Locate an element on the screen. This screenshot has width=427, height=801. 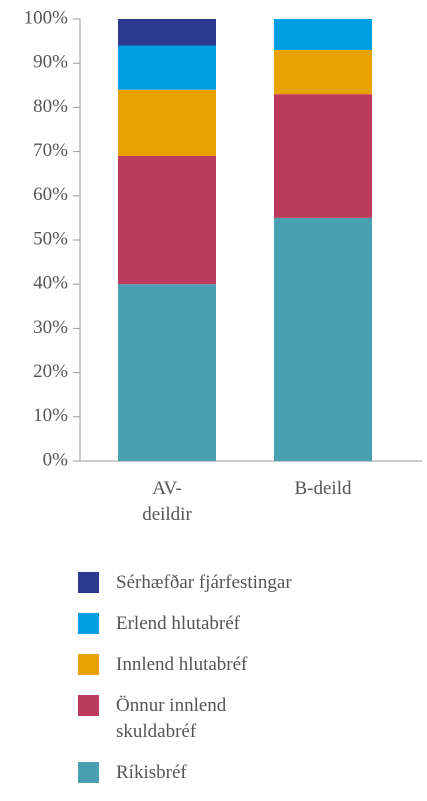
y-tick-label: 100% is located at coordinates (46, 17).